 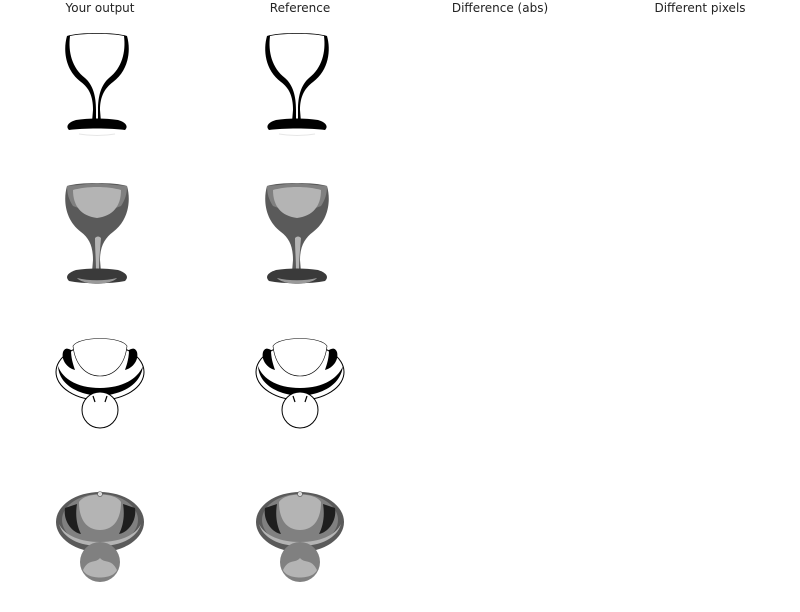 I want to click on column-title-your-output: Your output, so click(x=100, y=8).